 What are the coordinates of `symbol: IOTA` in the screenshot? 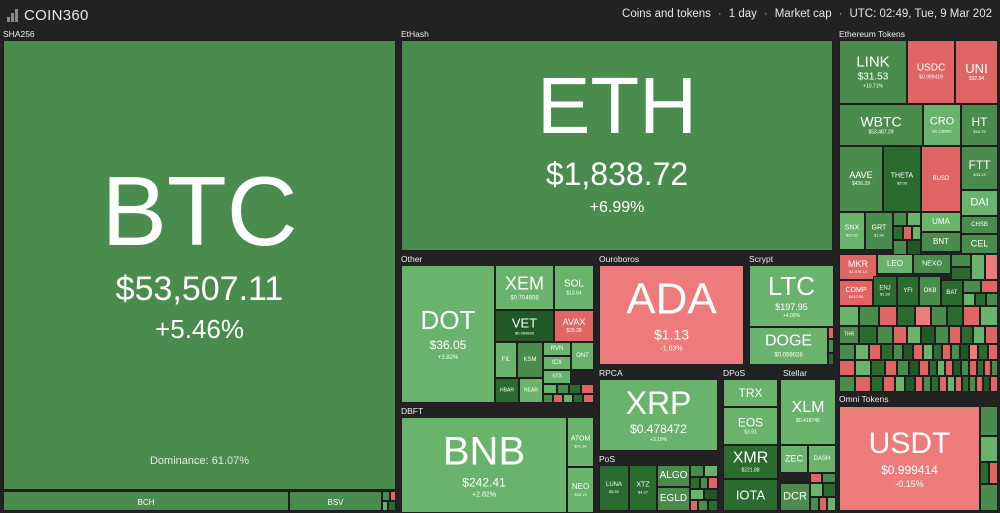 It's located at (750, 495).